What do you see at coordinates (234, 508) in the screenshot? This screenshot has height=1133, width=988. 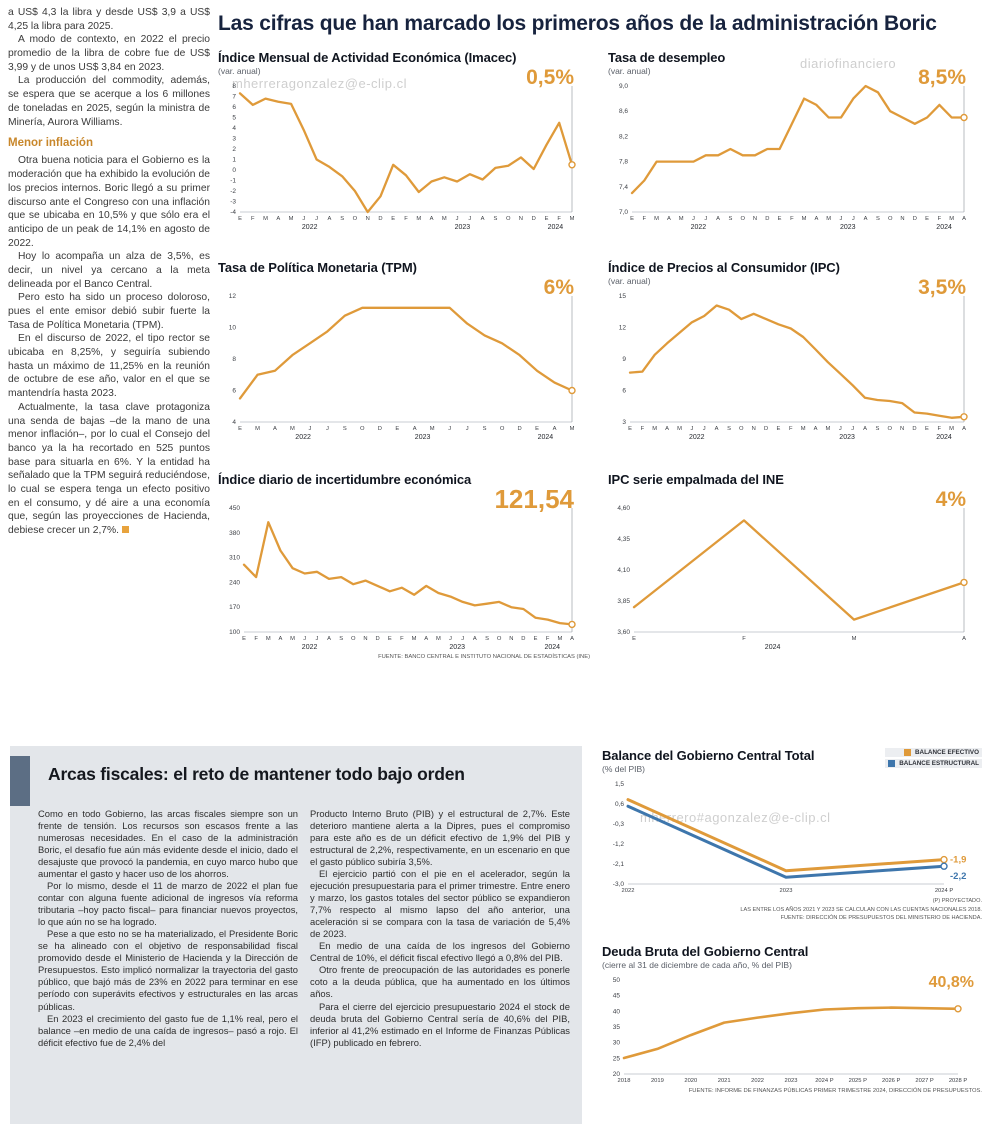 I see `svg-text: 450` at bounding box center [234, 508].